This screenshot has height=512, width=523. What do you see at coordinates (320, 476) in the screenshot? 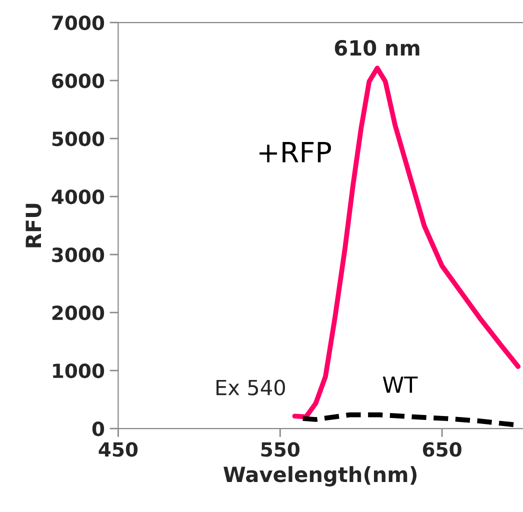
I see `x-axis-title: Wavelength(nm)` at bounding box center [320, 476].